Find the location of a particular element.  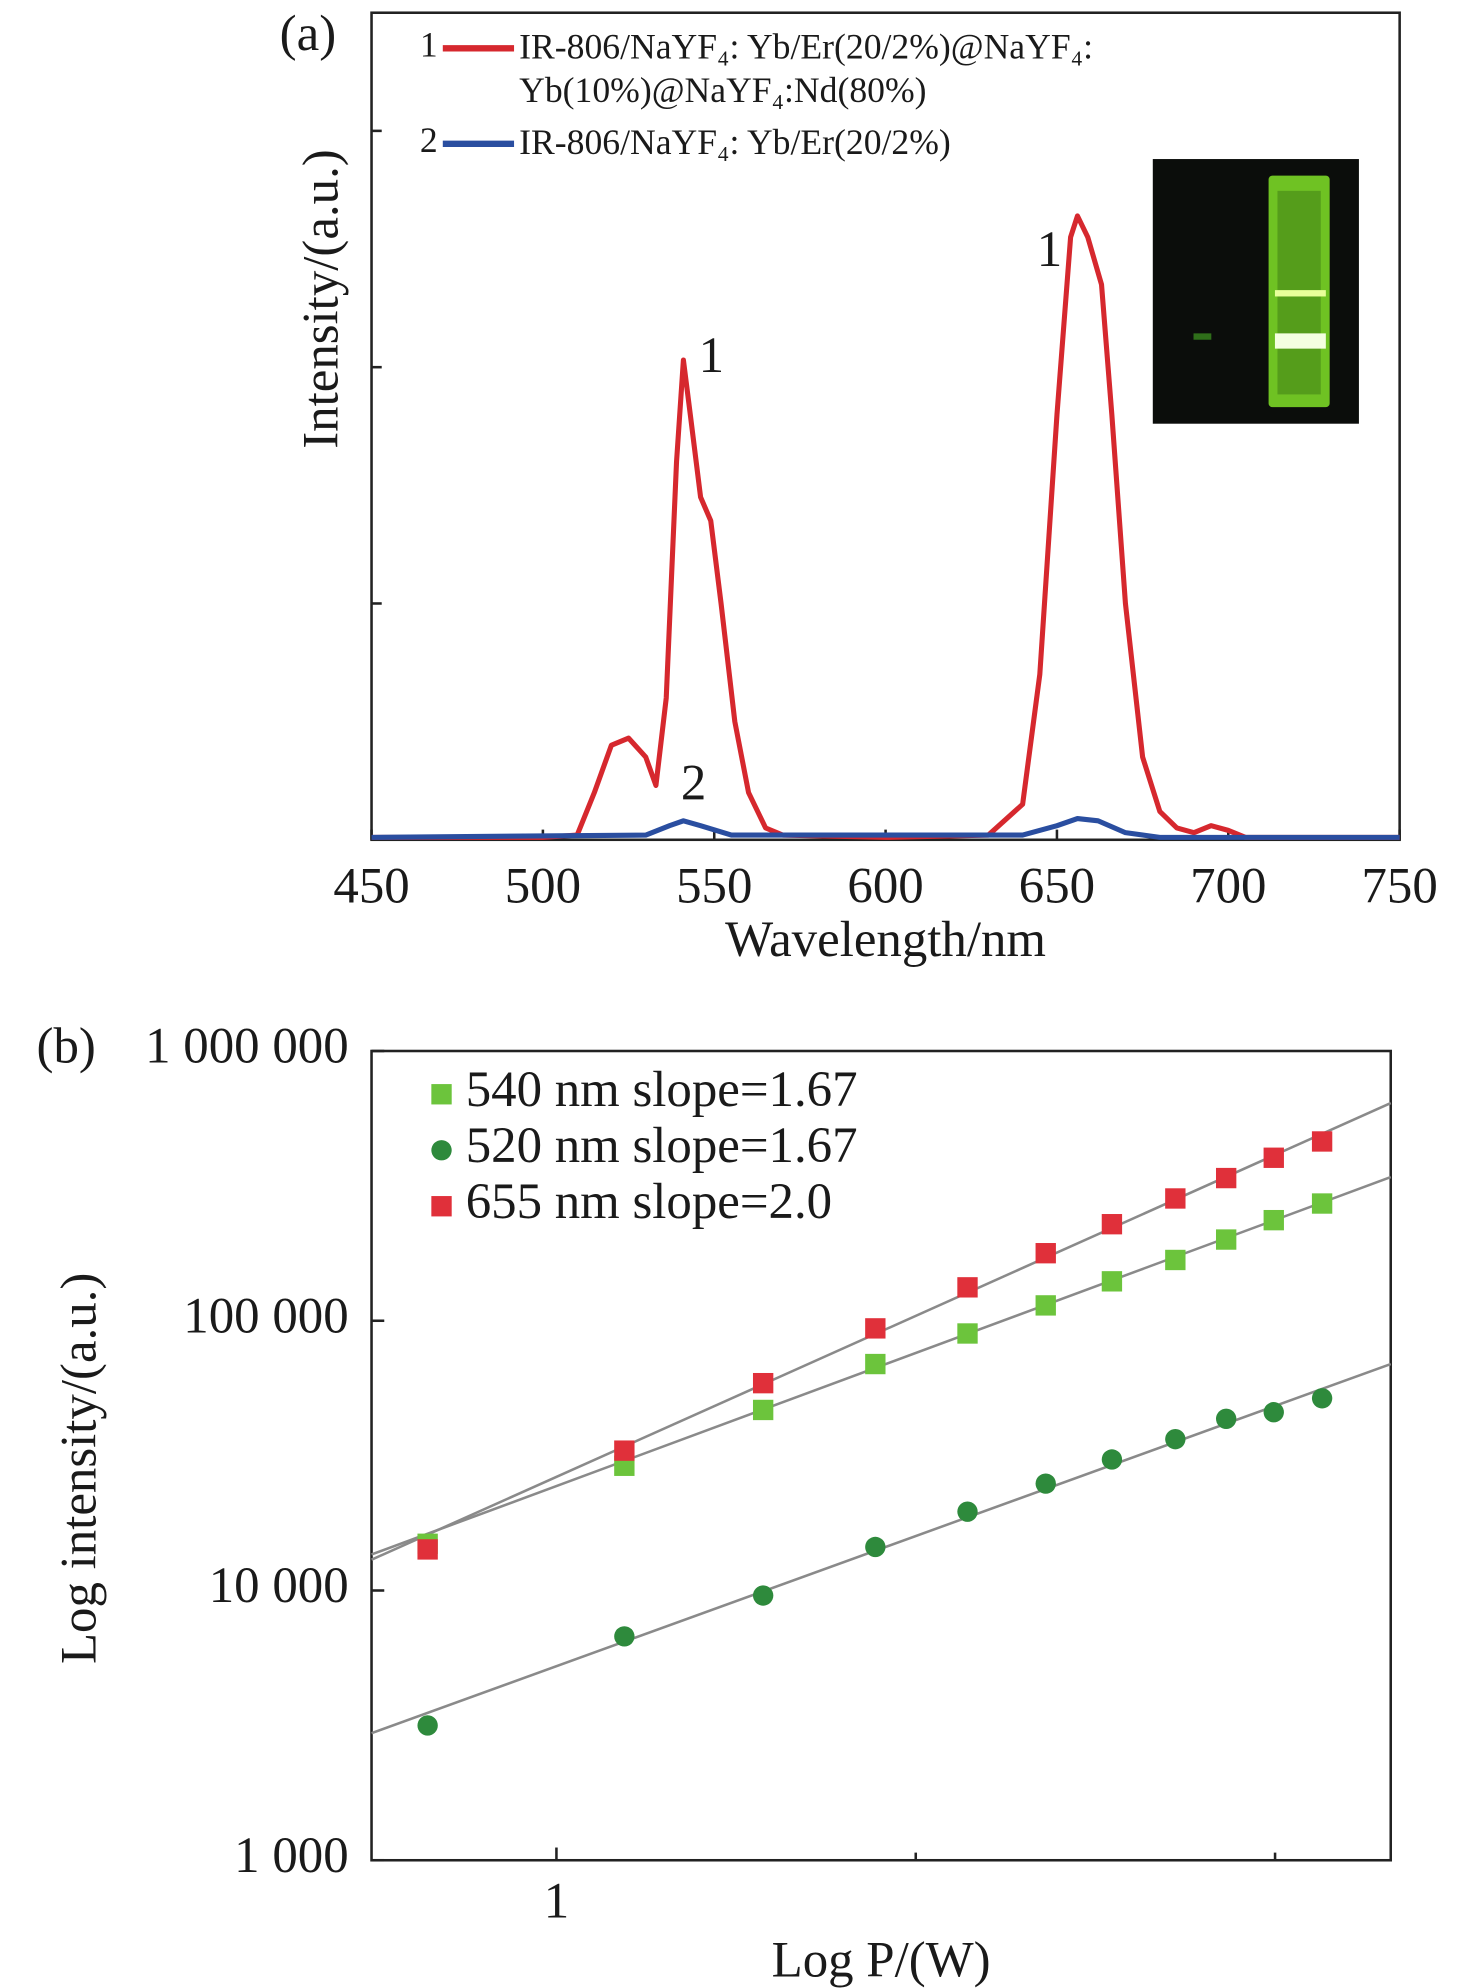

x-tick-label: 550 is located at coordinates (714, 886).